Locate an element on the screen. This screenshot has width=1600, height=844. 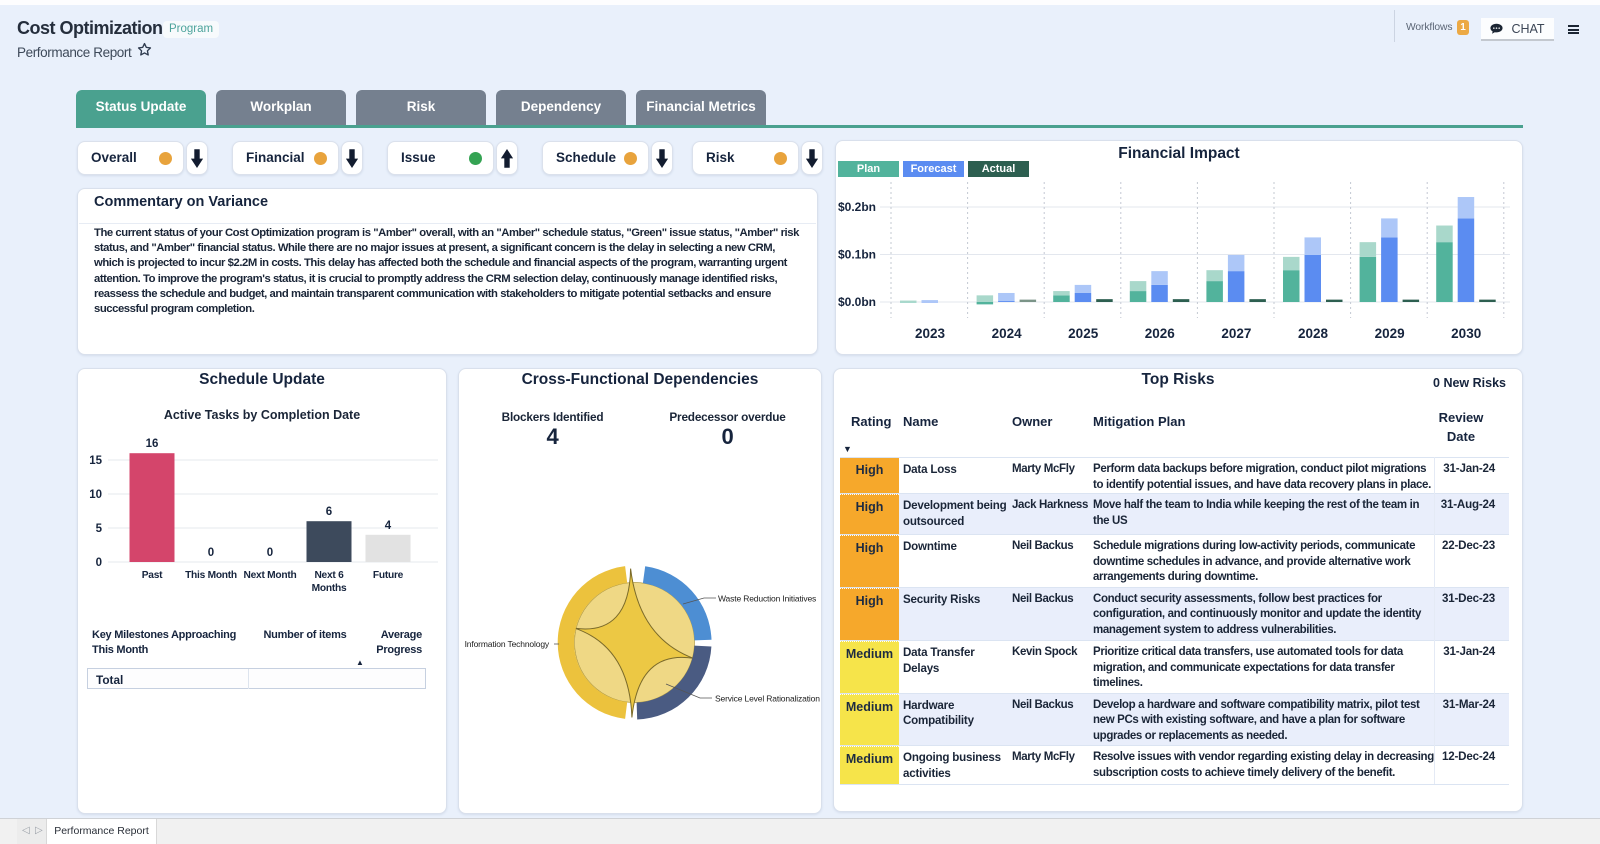
svg-text: Next 6 is located at coordinates (329, 575).